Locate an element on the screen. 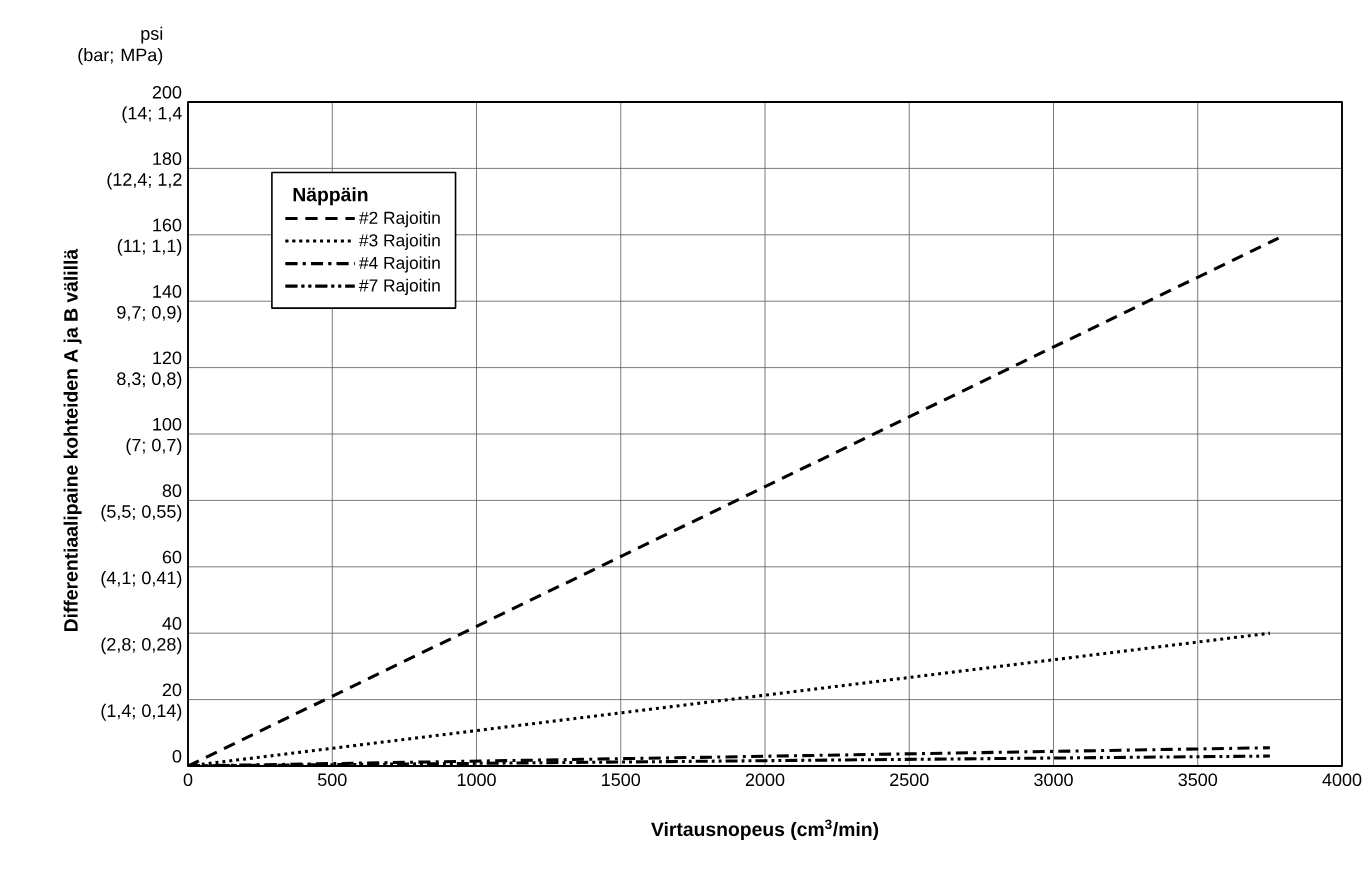 The image size is (1370, 876). x-tick-label: 4000 is located at coordinates (1342, 780).